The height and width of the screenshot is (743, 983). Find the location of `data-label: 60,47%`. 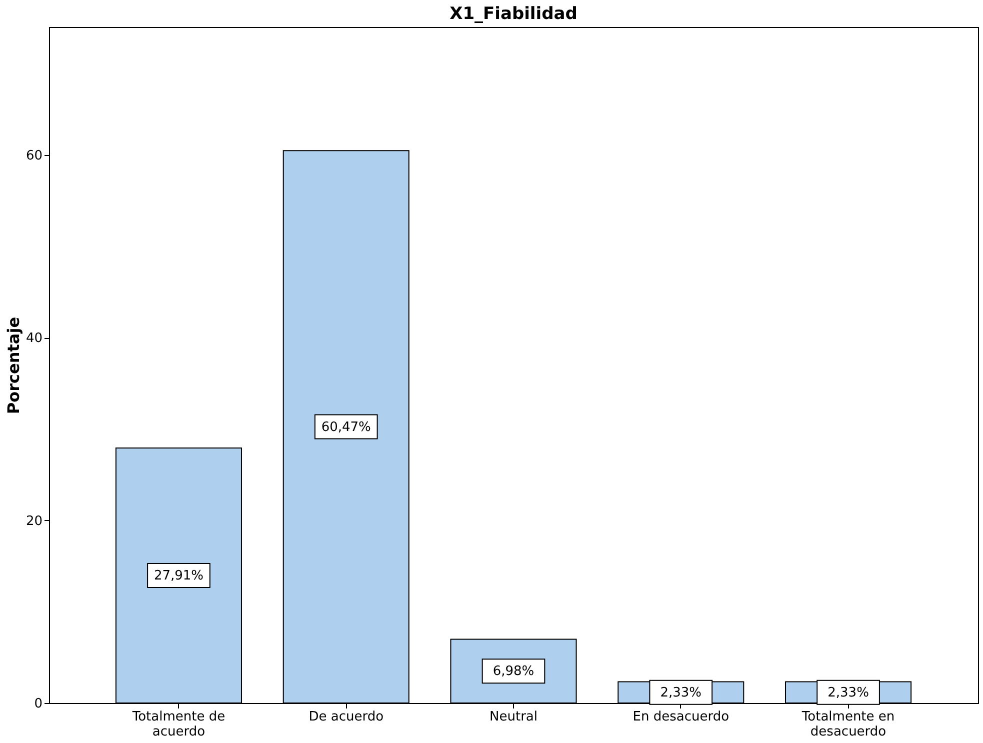

data-label: 60,47% is located at coordinates (346, 427).